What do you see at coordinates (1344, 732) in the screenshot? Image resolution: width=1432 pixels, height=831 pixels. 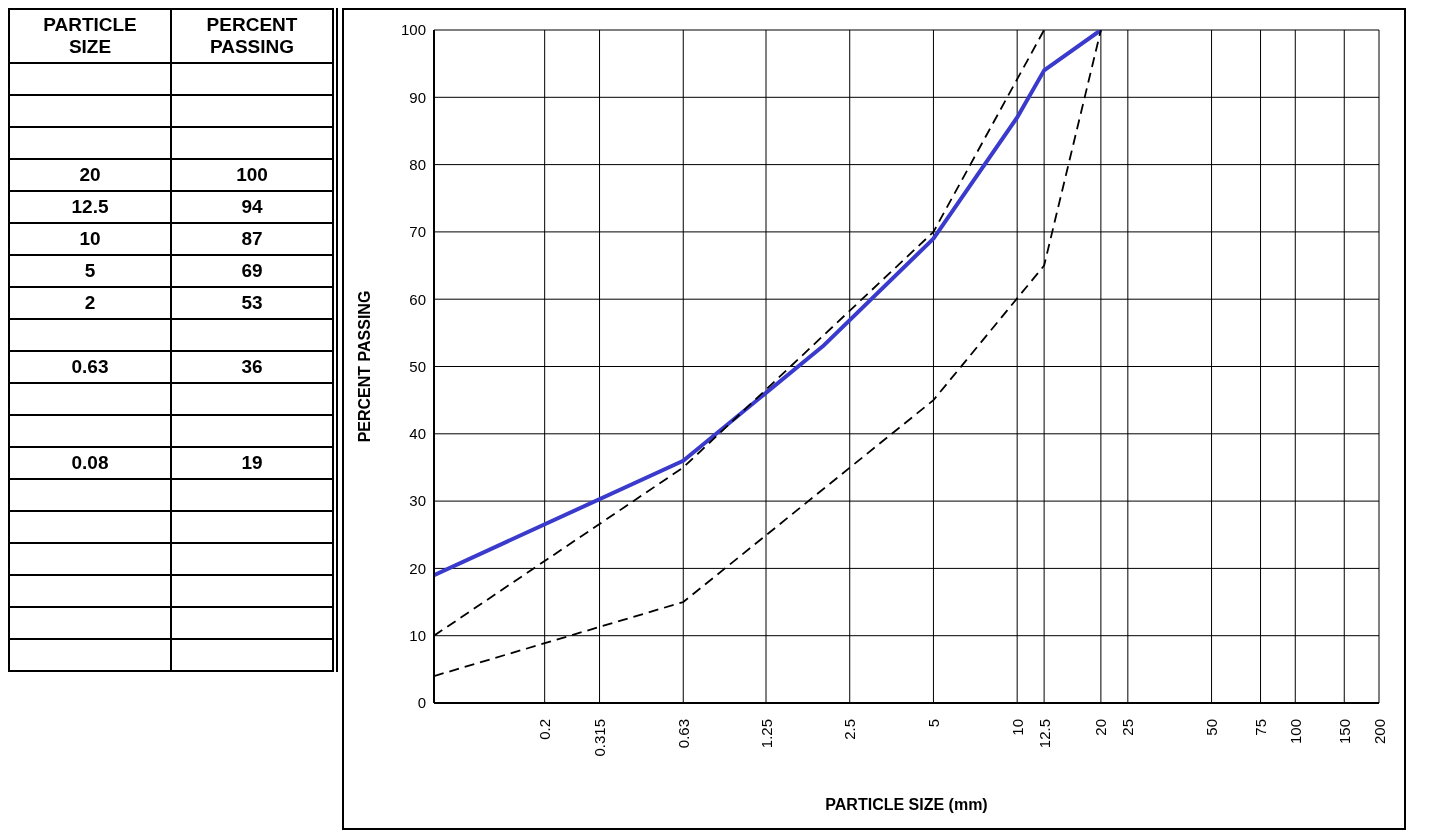 I see `x-tick-label: 150` at bounding box center [1344, 732].